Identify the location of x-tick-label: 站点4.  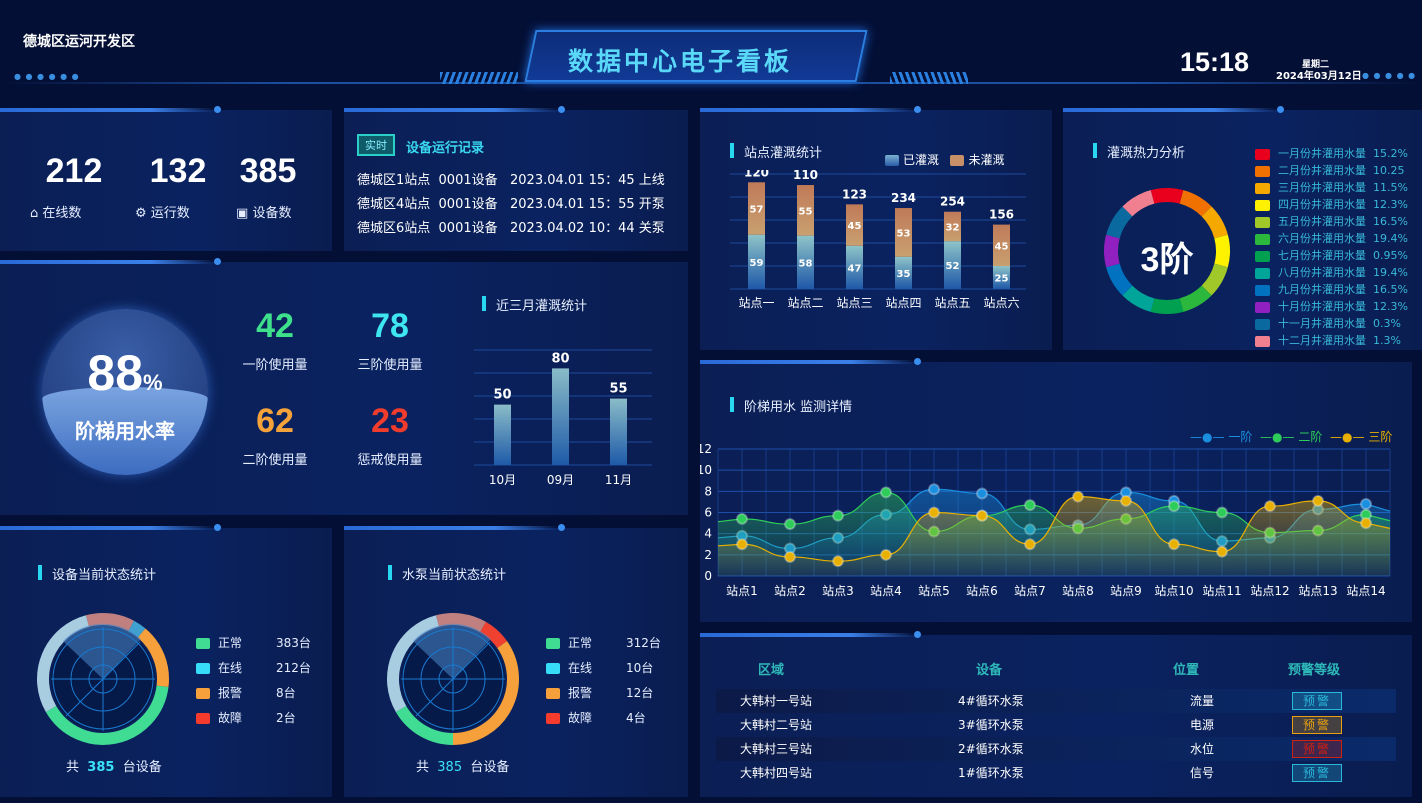
(886, 591).